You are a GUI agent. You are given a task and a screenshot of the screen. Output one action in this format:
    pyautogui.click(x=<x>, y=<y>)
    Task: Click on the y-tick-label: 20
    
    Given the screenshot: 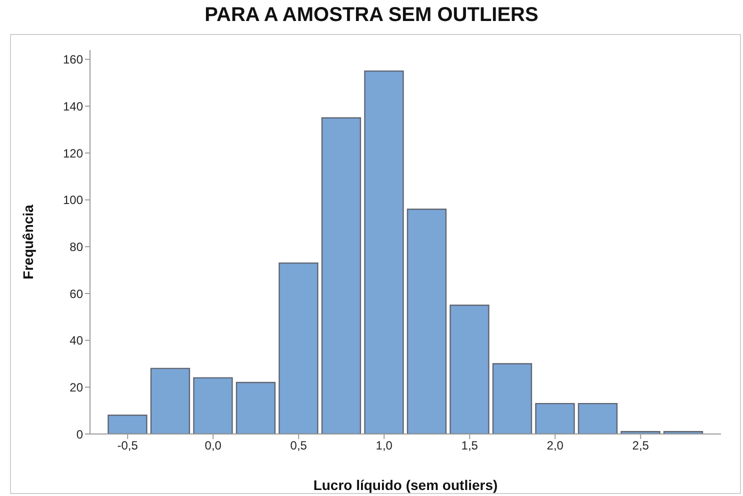 What is the action you would take?
    pyautogui.click(x=77, y=387)
    